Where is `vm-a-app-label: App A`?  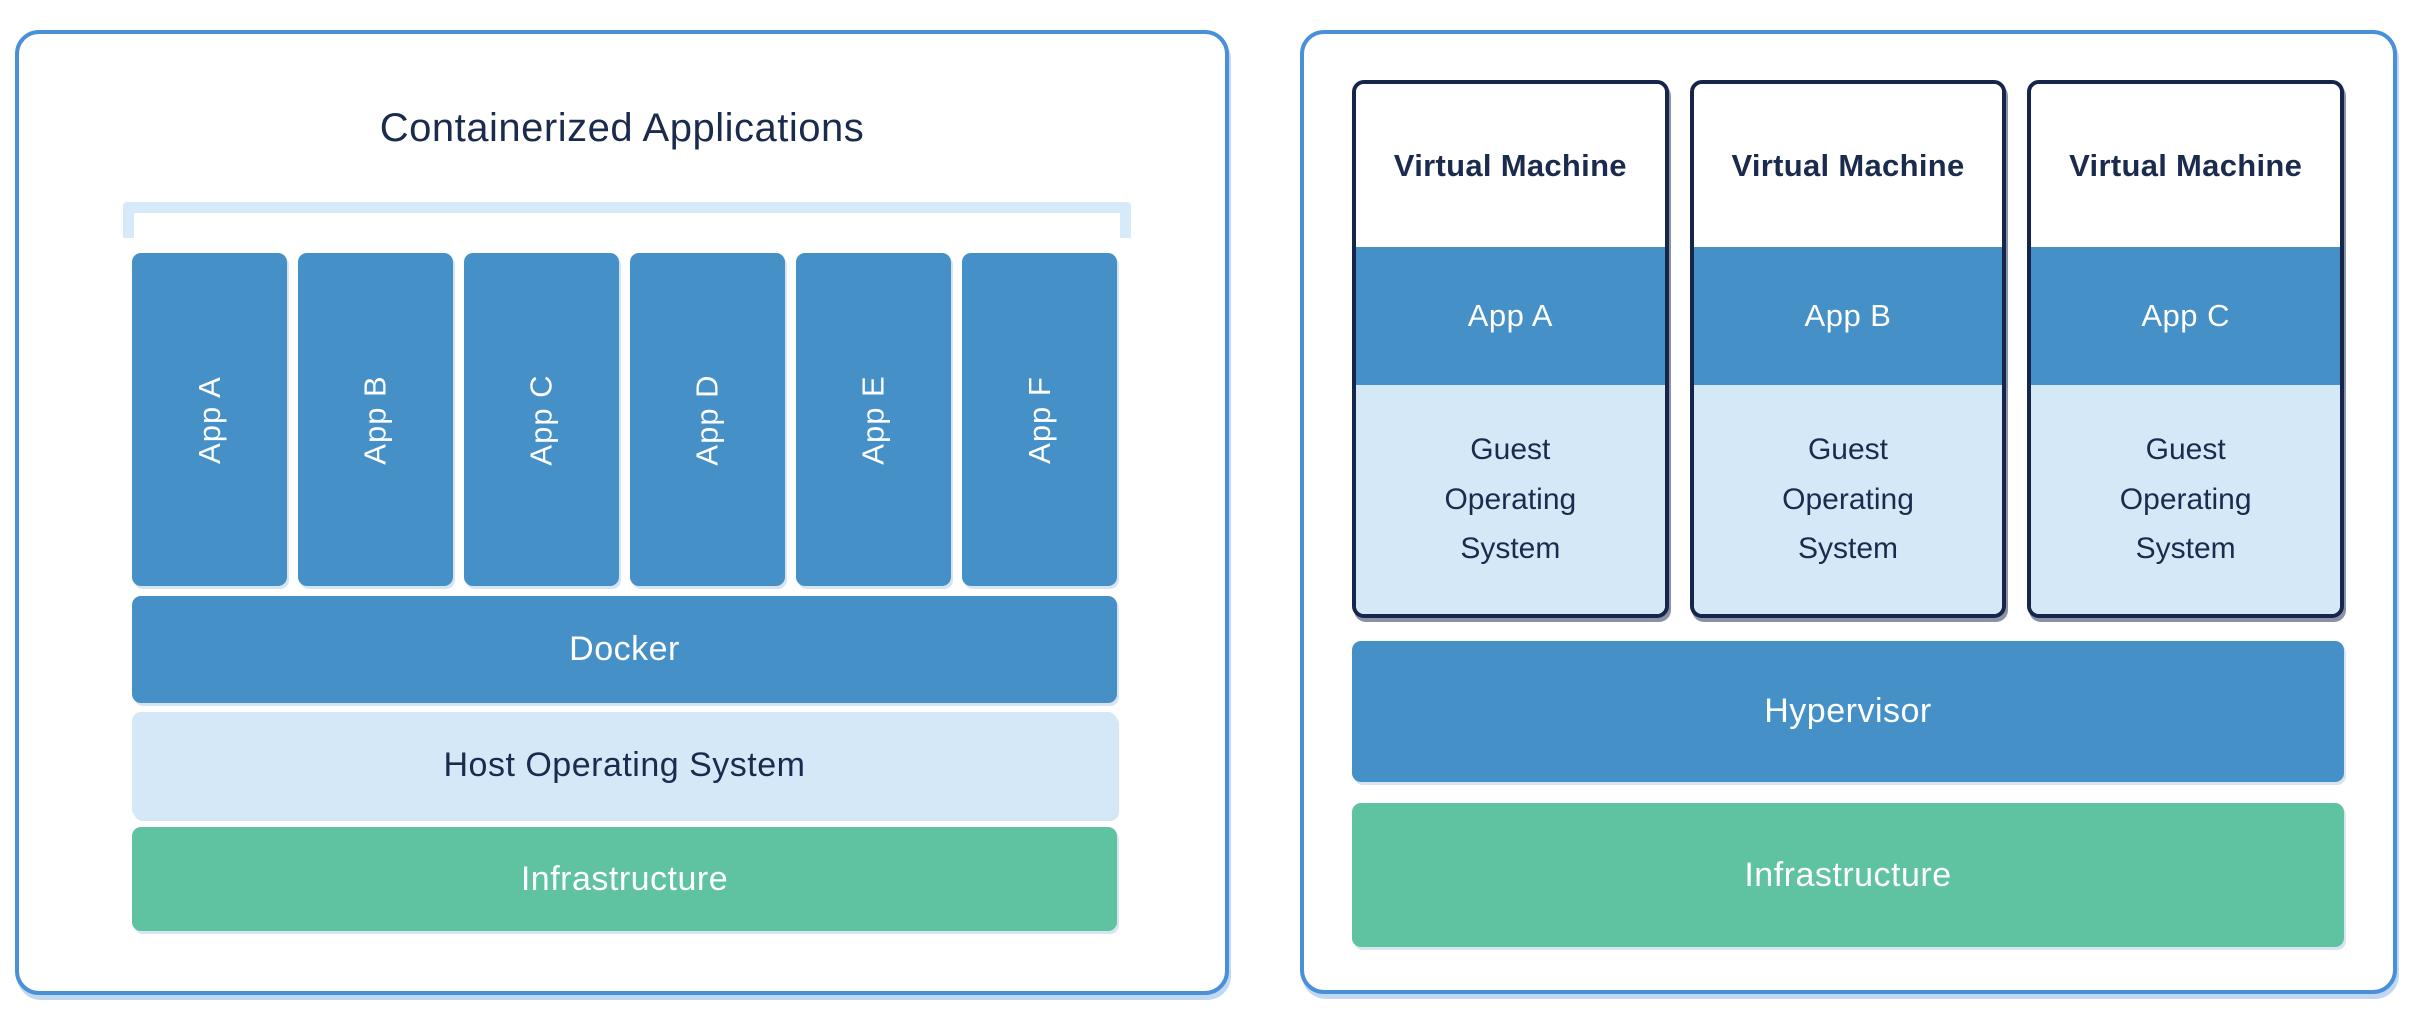
vm-a-app-label: App A is located at coordinates (1510, 315).